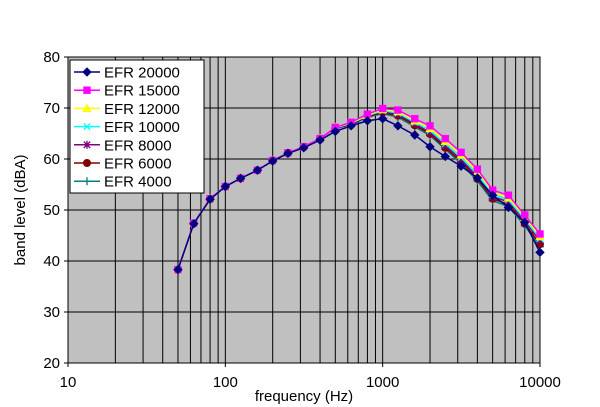 The image size is (600, 407). I want to click on legend-item: EFR 10000, so click(127, 127).